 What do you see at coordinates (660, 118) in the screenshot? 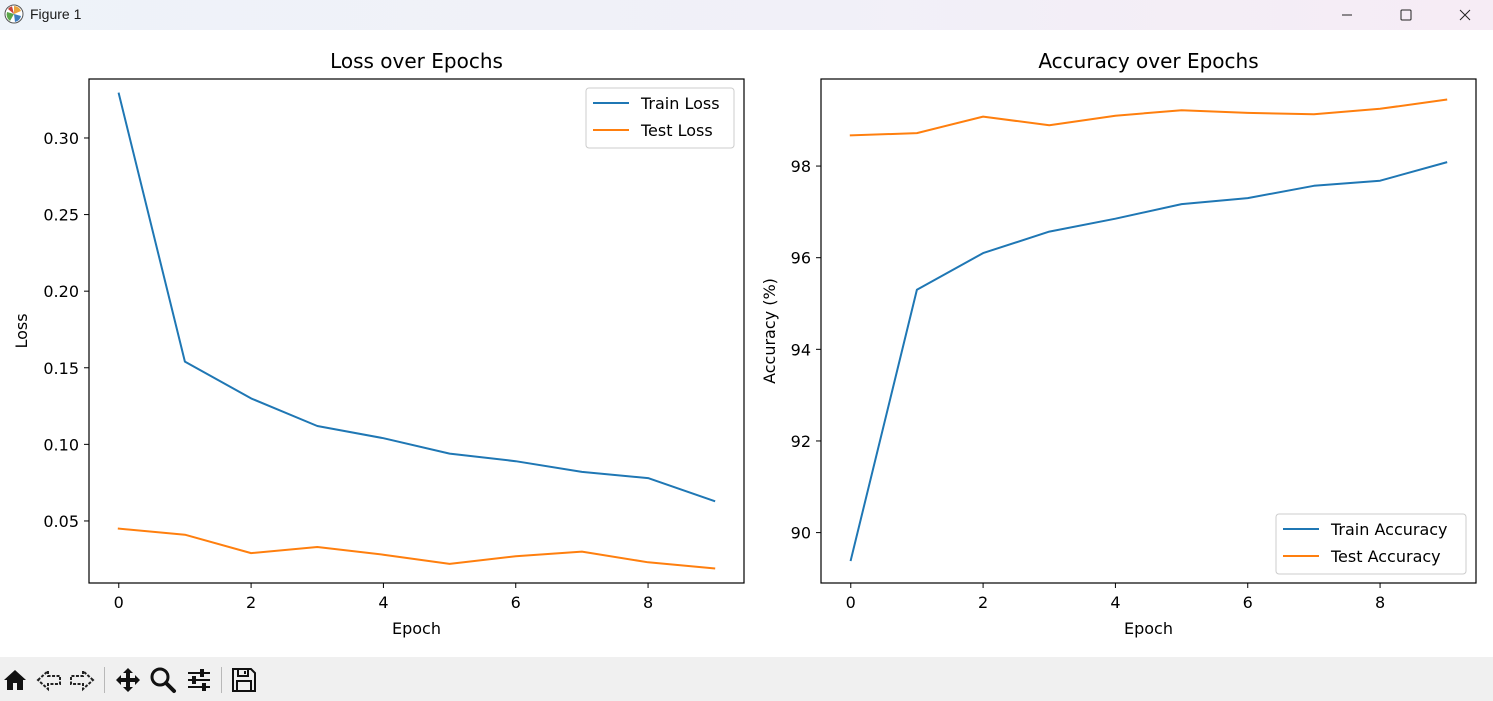
I see `legend: Train Loss Test Loss` at bounding box center [660, 118].